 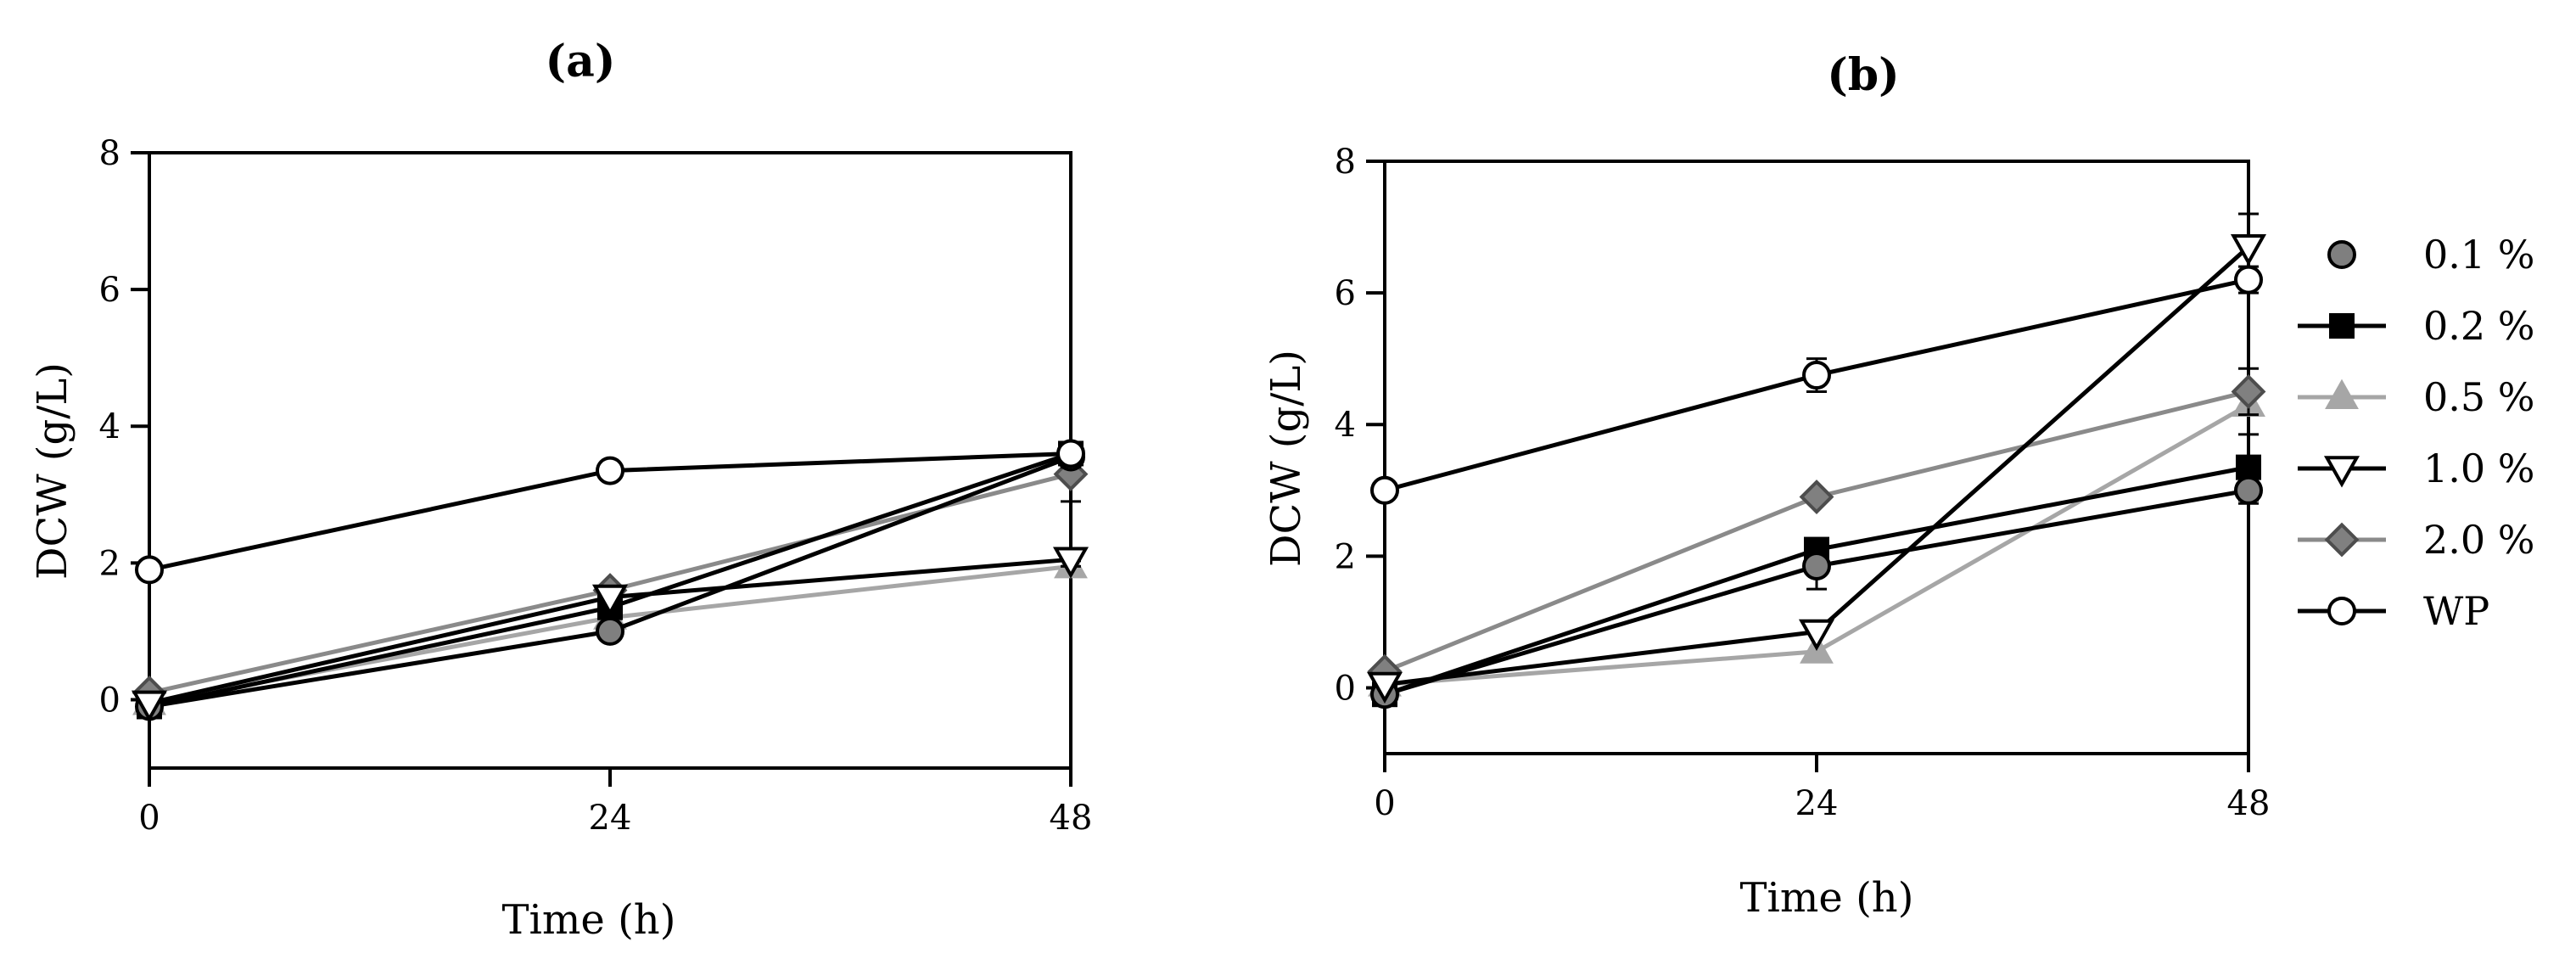 What do you see at coordinates (589, 920) in the screenshot?
I see `x-axis-label-a: Time (h)` at bounding box center [589, 920].